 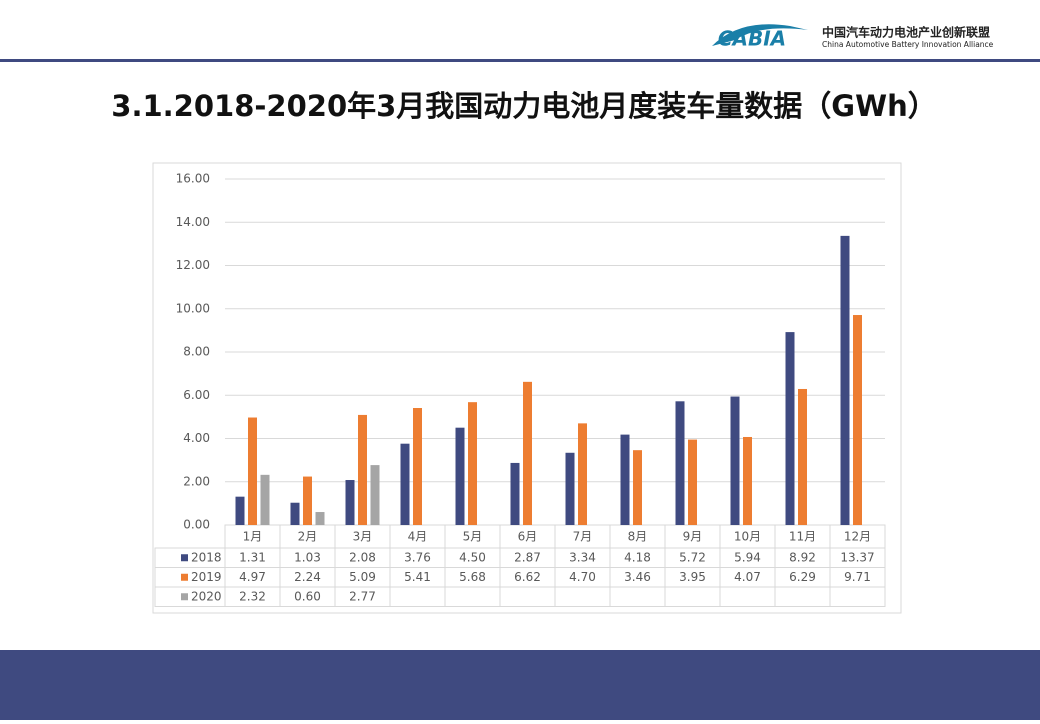 I want to click on logo-swoosh, so click(x=760, y=35).